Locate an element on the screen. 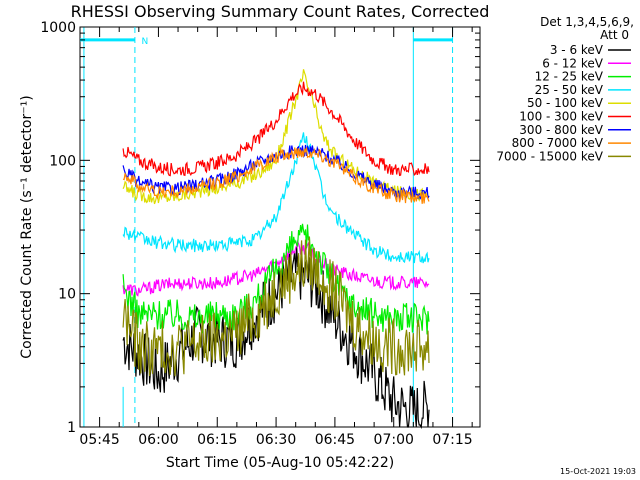  legend-label-1: 6 - 12 keV is located at coordinates (573, 63).